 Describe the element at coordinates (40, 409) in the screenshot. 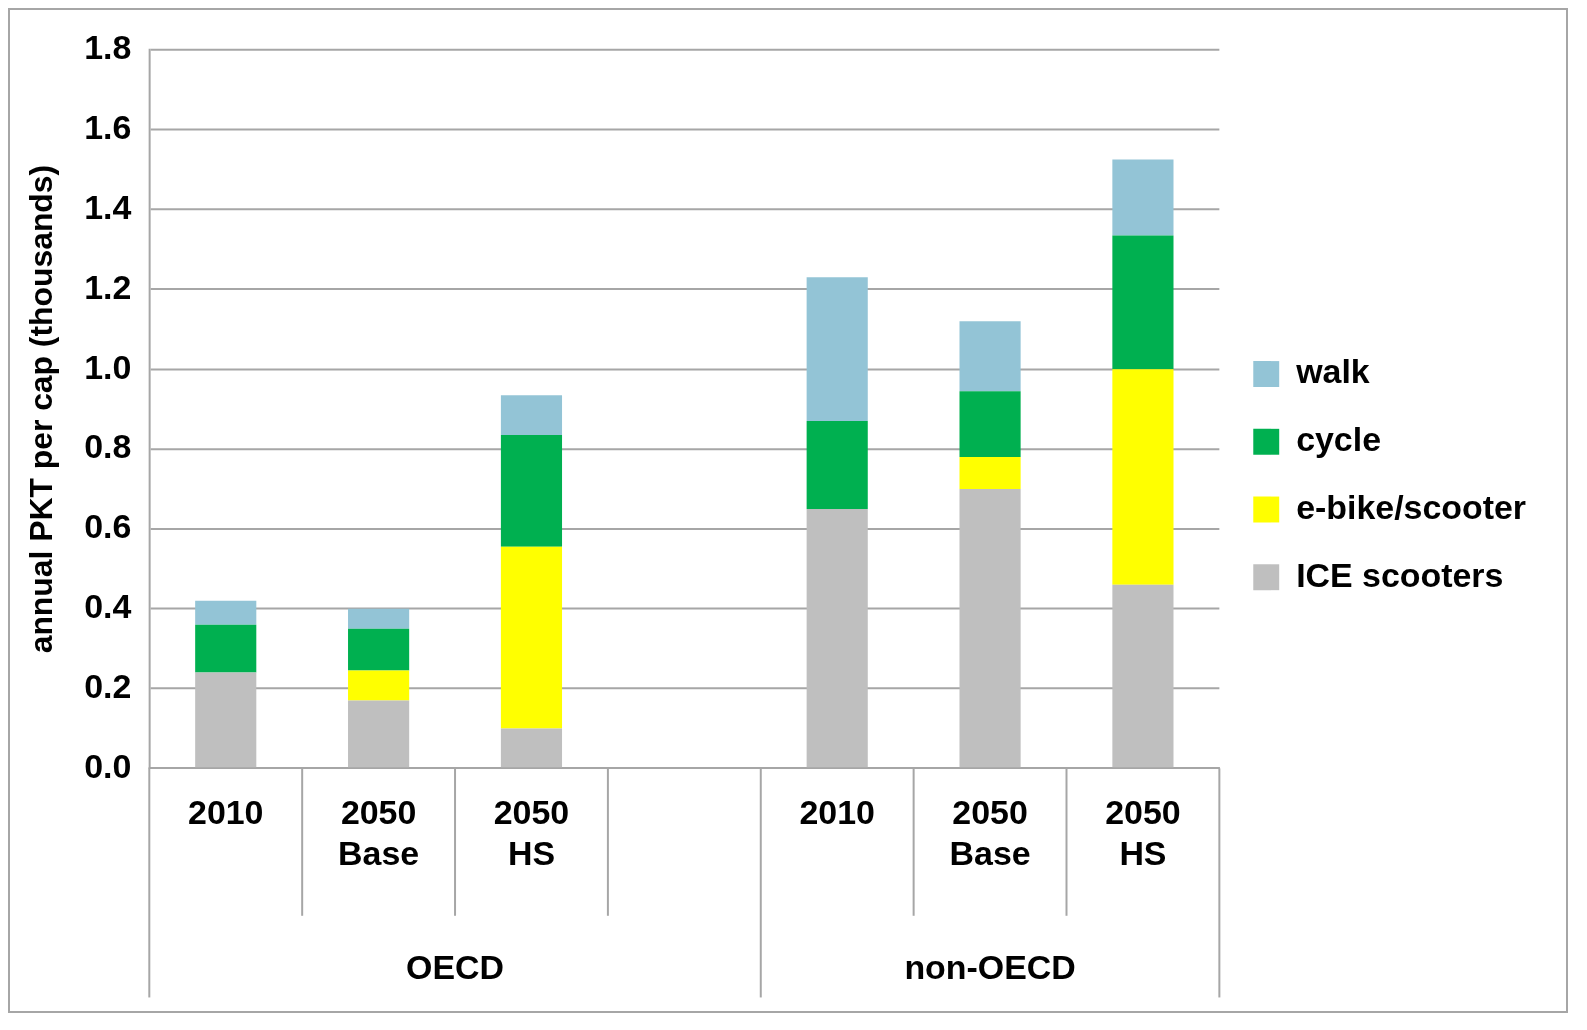

I see `y-axis-title: annual PKT per cap (thousands)` at that location.